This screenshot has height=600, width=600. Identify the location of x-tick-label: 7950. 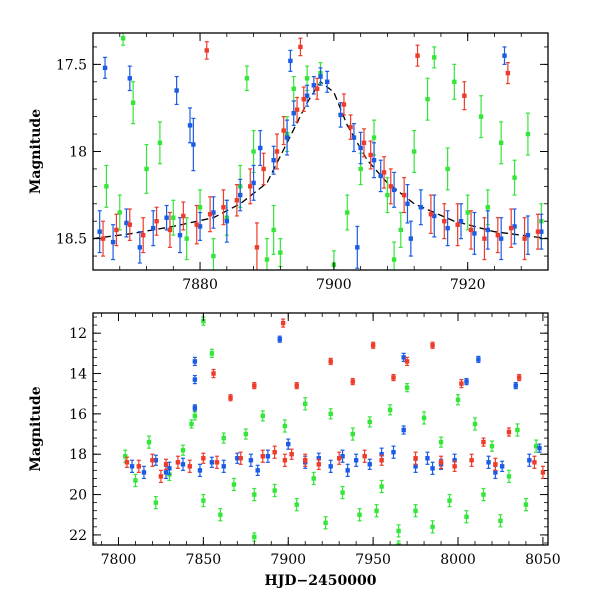
(373, 560).